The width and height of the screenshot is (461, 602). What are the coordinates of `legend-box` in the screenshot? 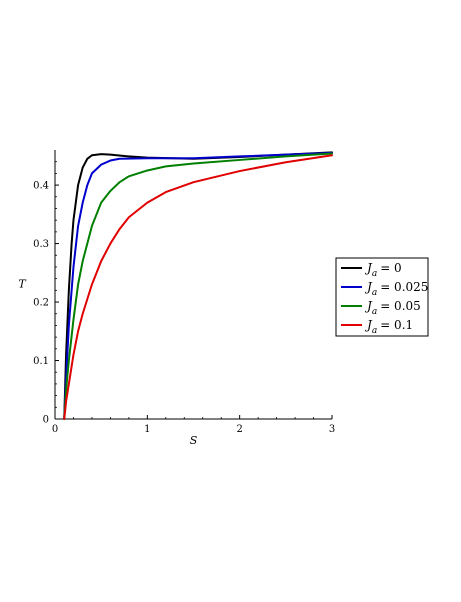 It's located at (382, 297).